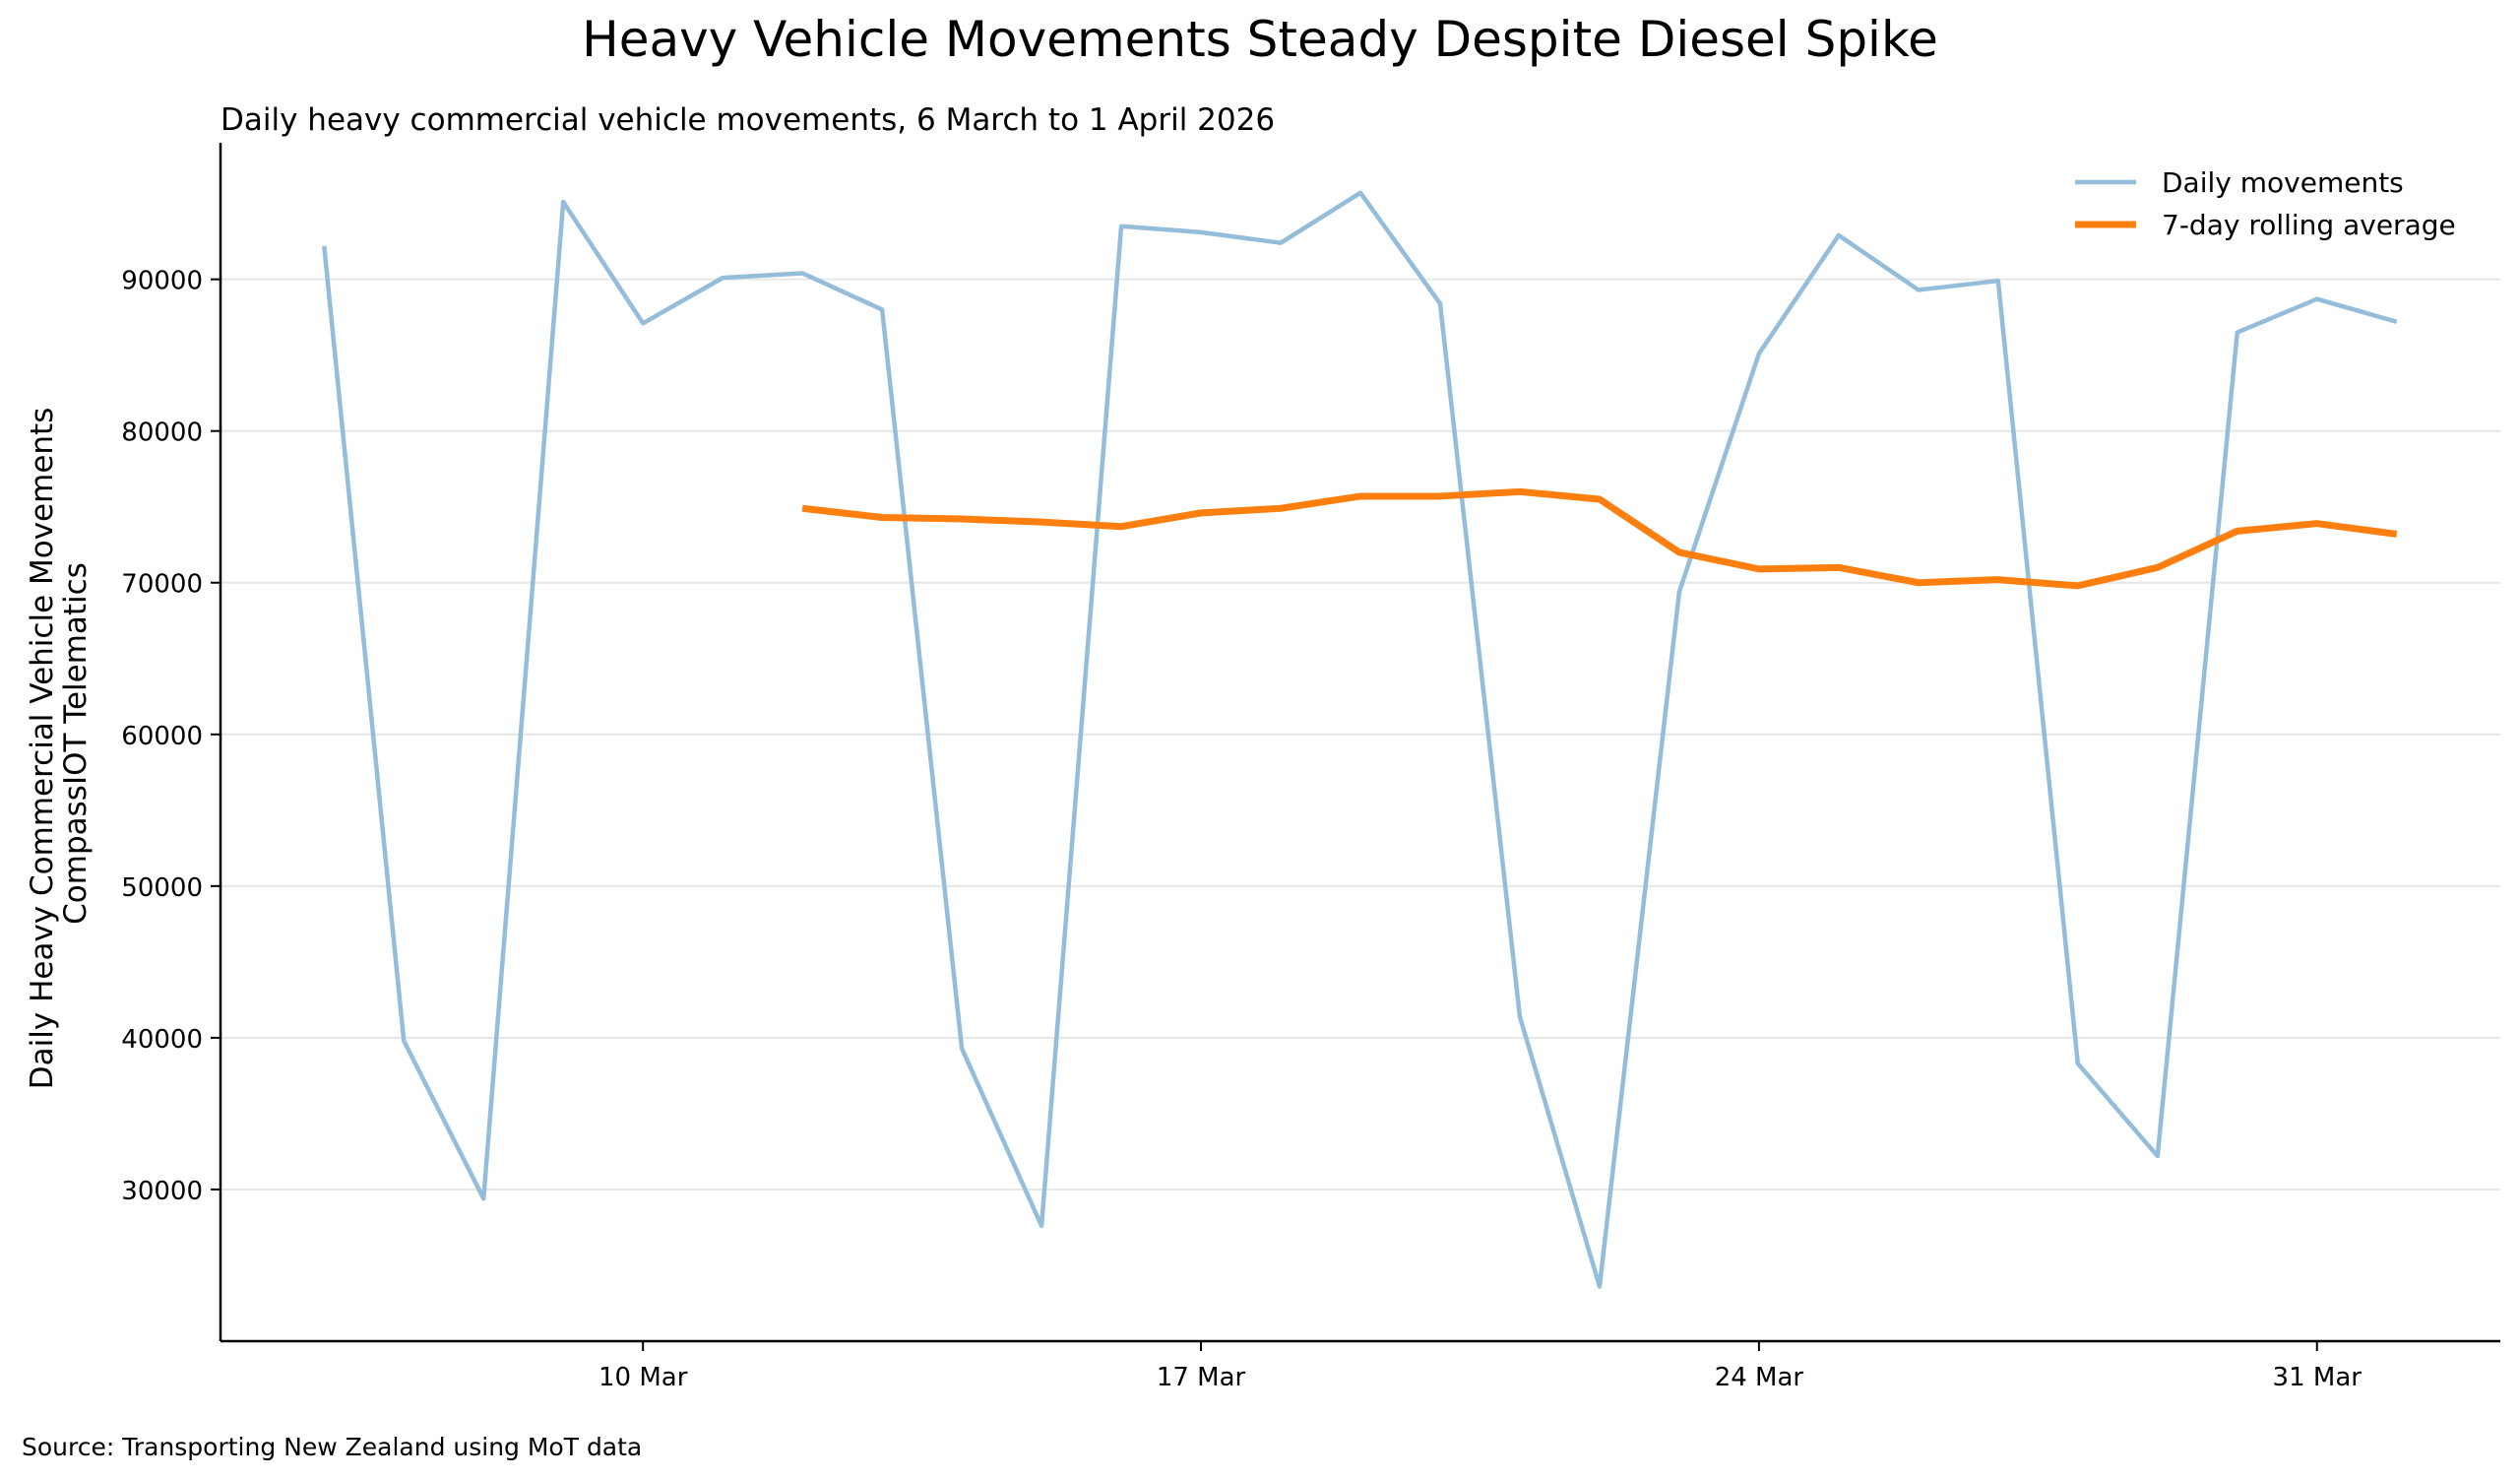 Image resolution: width=2520 pixels, height=1480 pixels. What do you see at coordinates (2283, 182) in the screenshot?
I see `legend-label-daily: Daily movements` at bounding box center [2283, 182].